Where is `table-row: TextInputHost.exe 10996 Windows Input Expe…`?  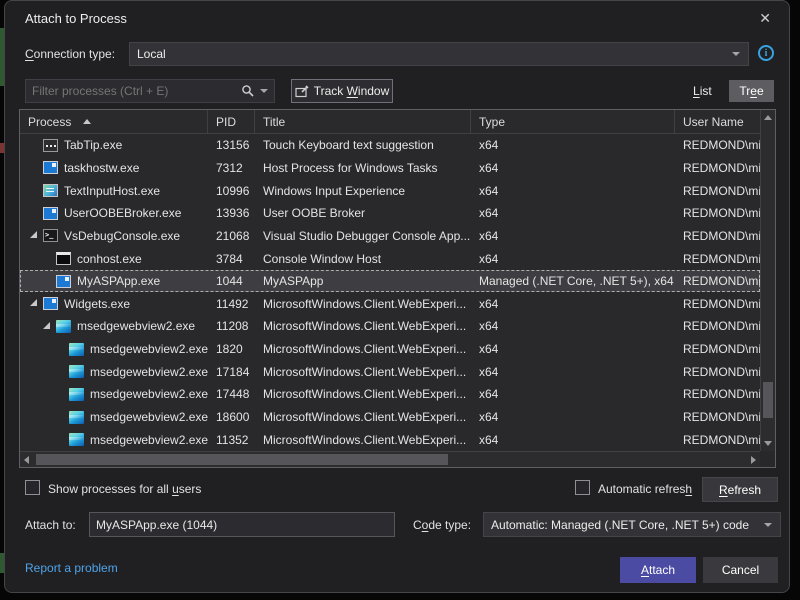 table-row: TextInputHost.exe 10996 Windows Input Expe… is located at coordinates (390, 190).